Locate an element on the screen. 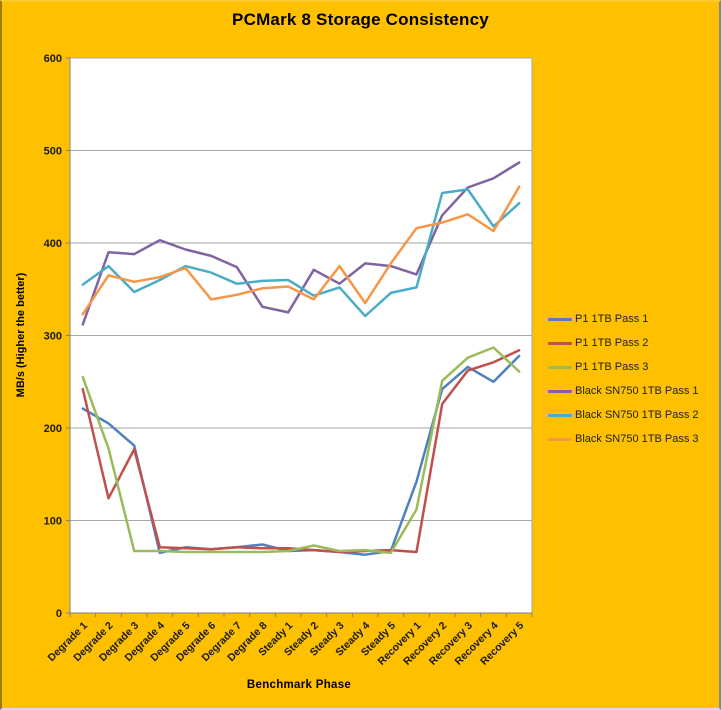 This screenshot has width=721, height=710. y-axis-title: MB/s (Higher the better) is located at coordinates (21, 335).